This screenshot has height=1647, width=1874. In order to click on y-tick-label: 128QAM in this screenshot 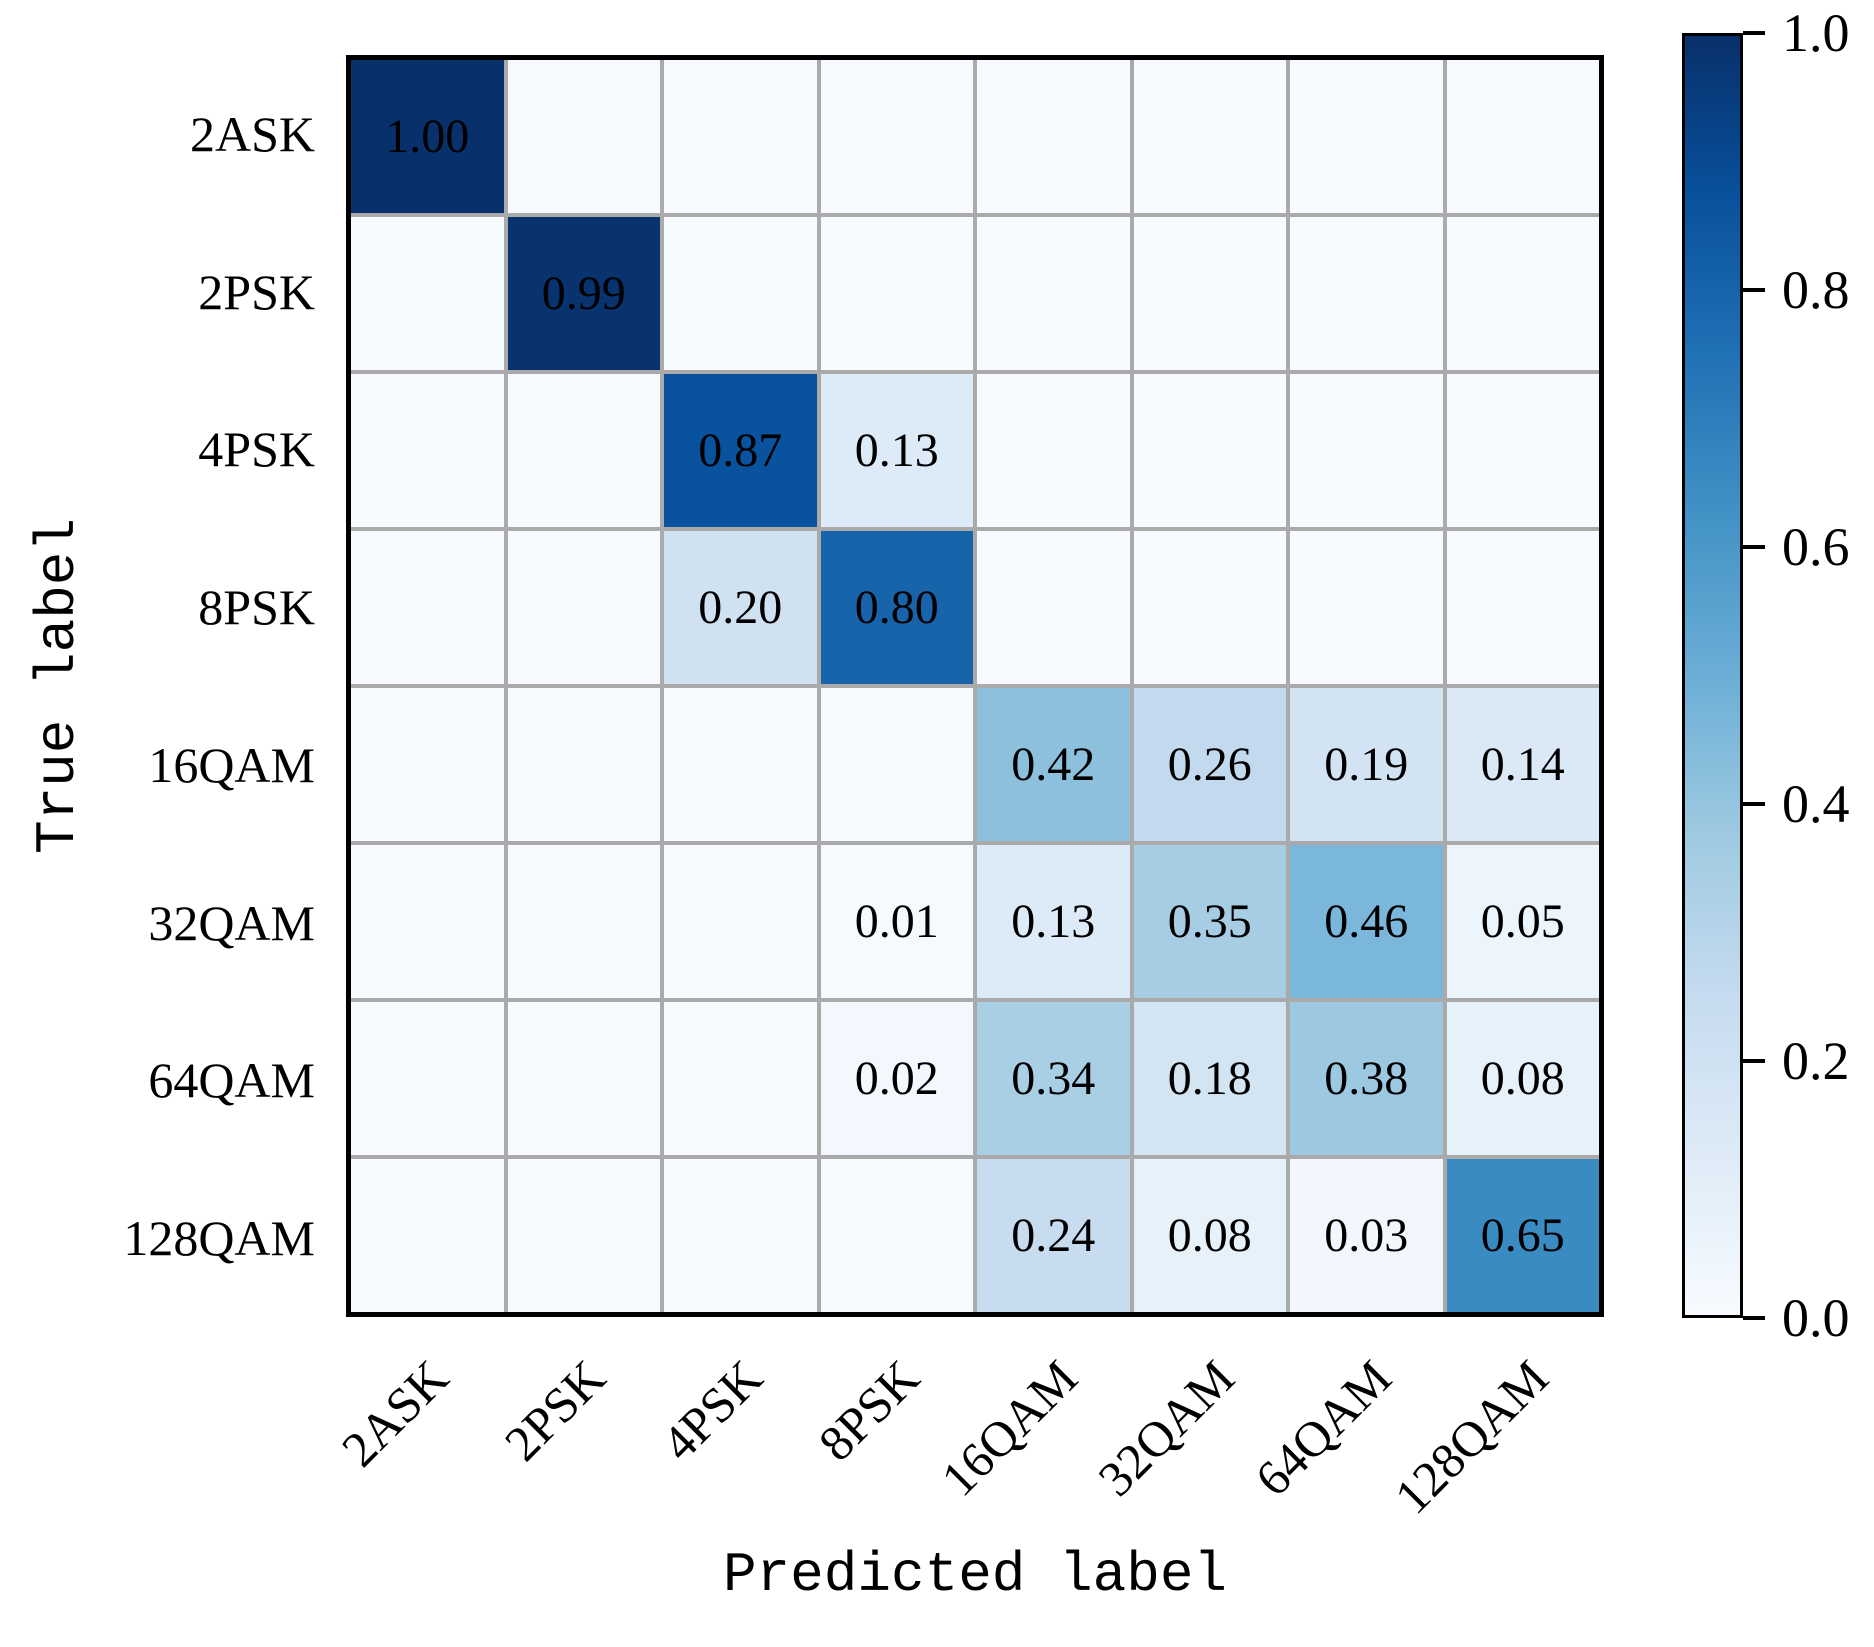, I will do `click(219, 1238)`.